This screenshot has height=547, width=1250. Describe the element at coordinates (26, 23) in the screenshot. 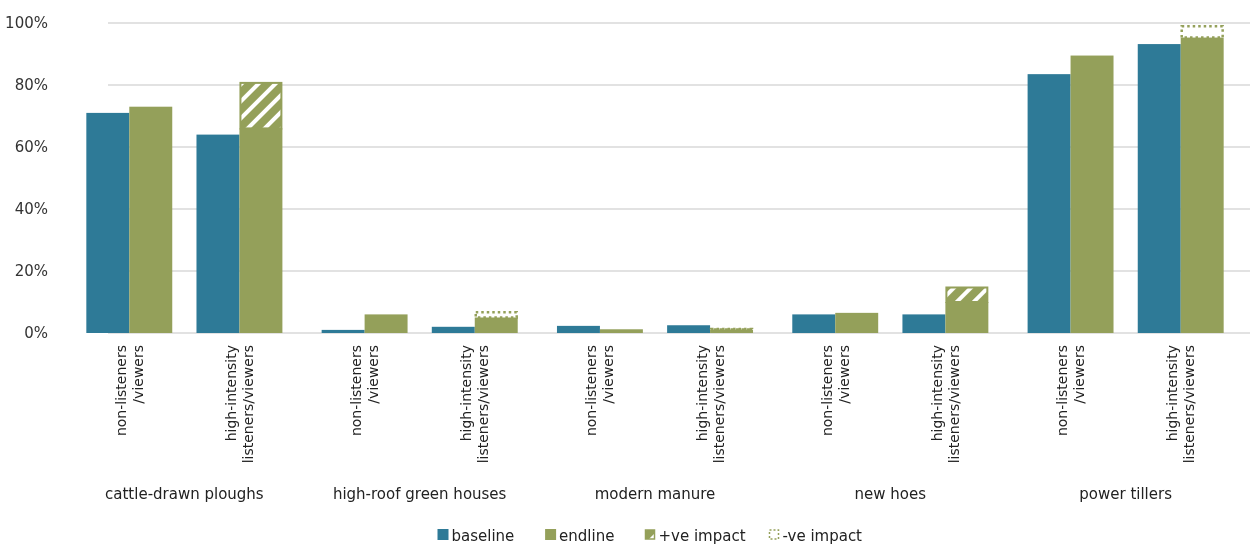

I see `y-tick-label: 100%` at that location.